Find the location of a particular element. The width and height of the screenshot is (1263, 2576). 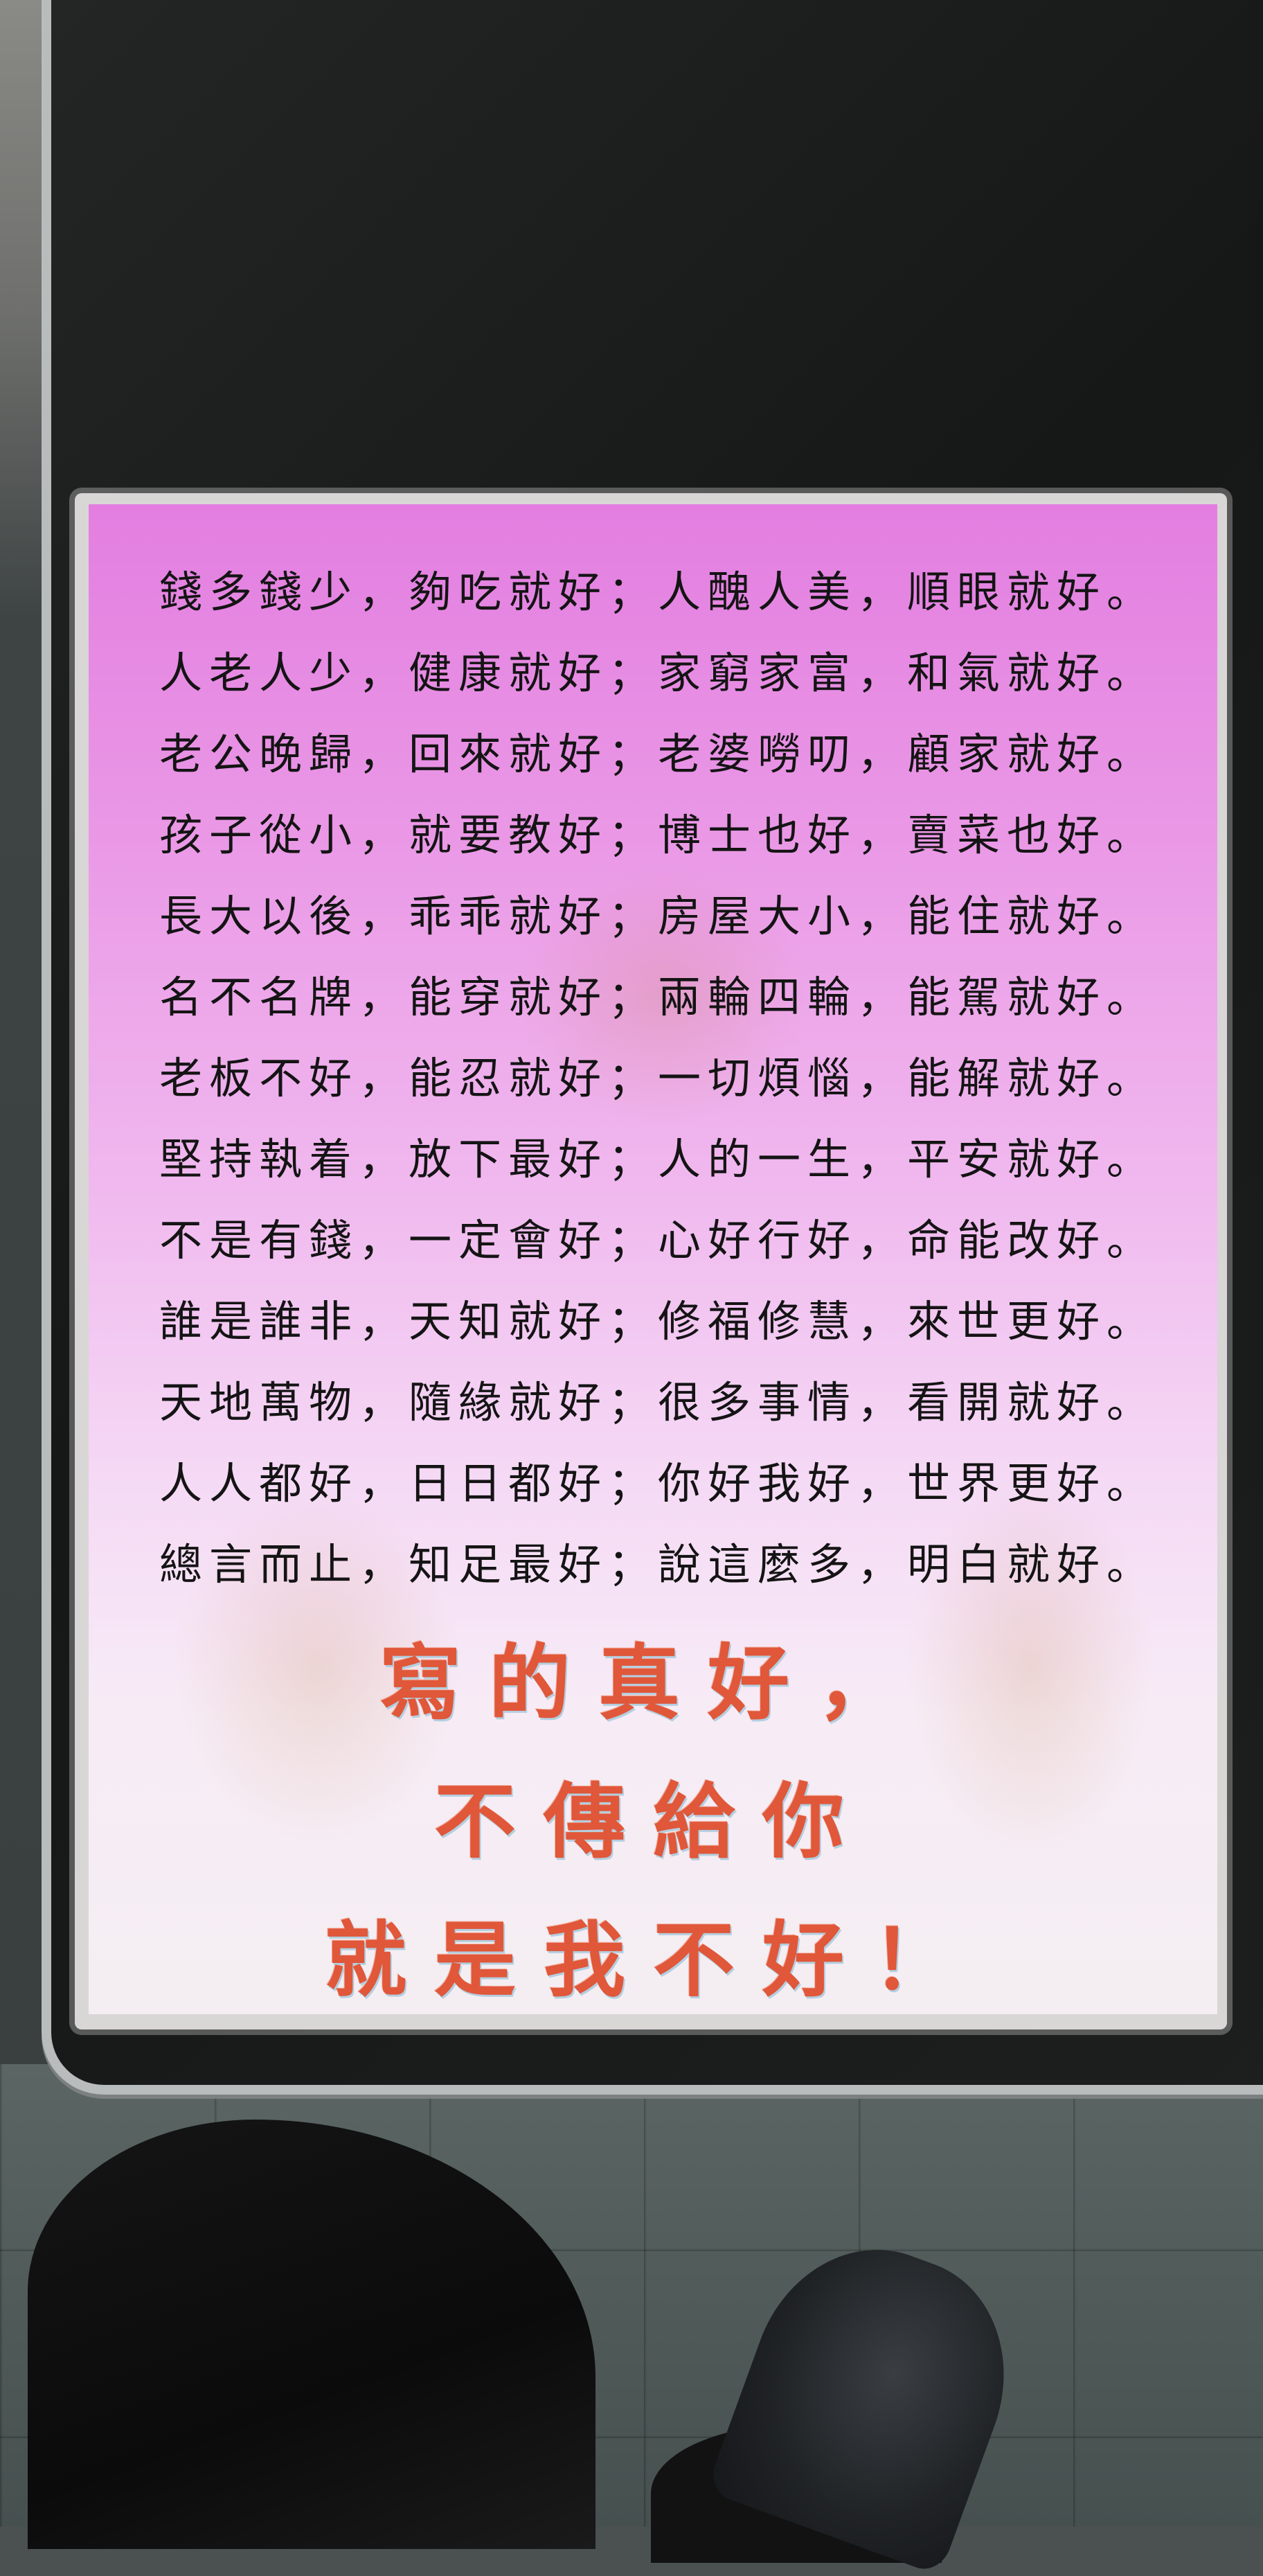

closing-line: 不傳給你 is located at coordinates (652, 1821).